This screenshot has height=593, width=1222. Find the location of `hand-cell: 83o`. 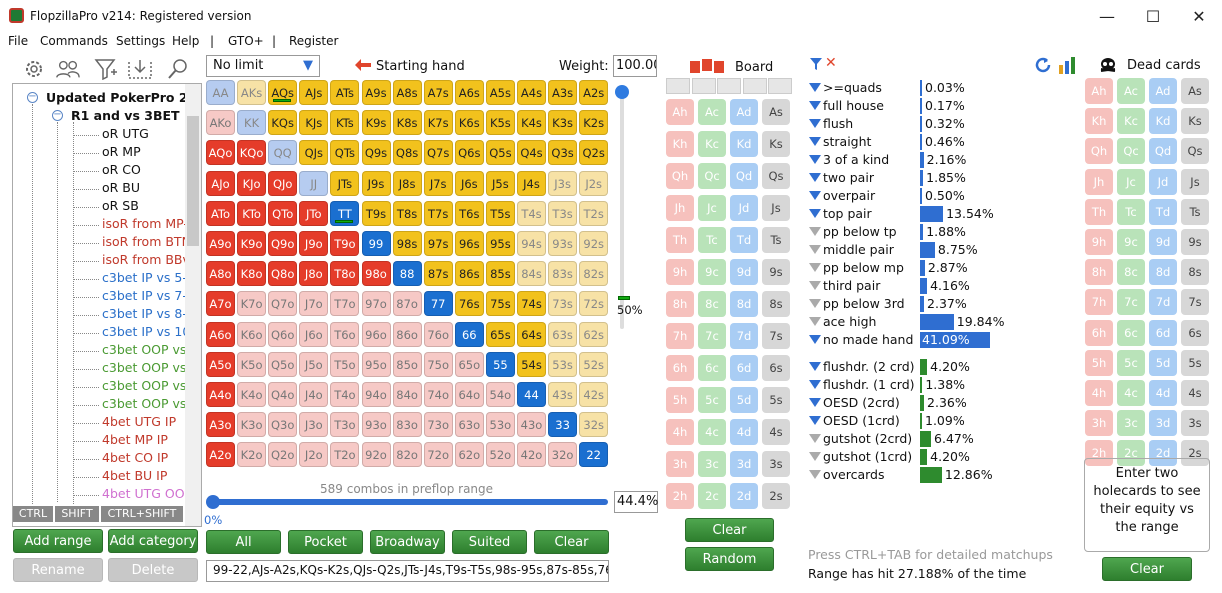

hand-cell: 83o is located at coordinates (407, 425).